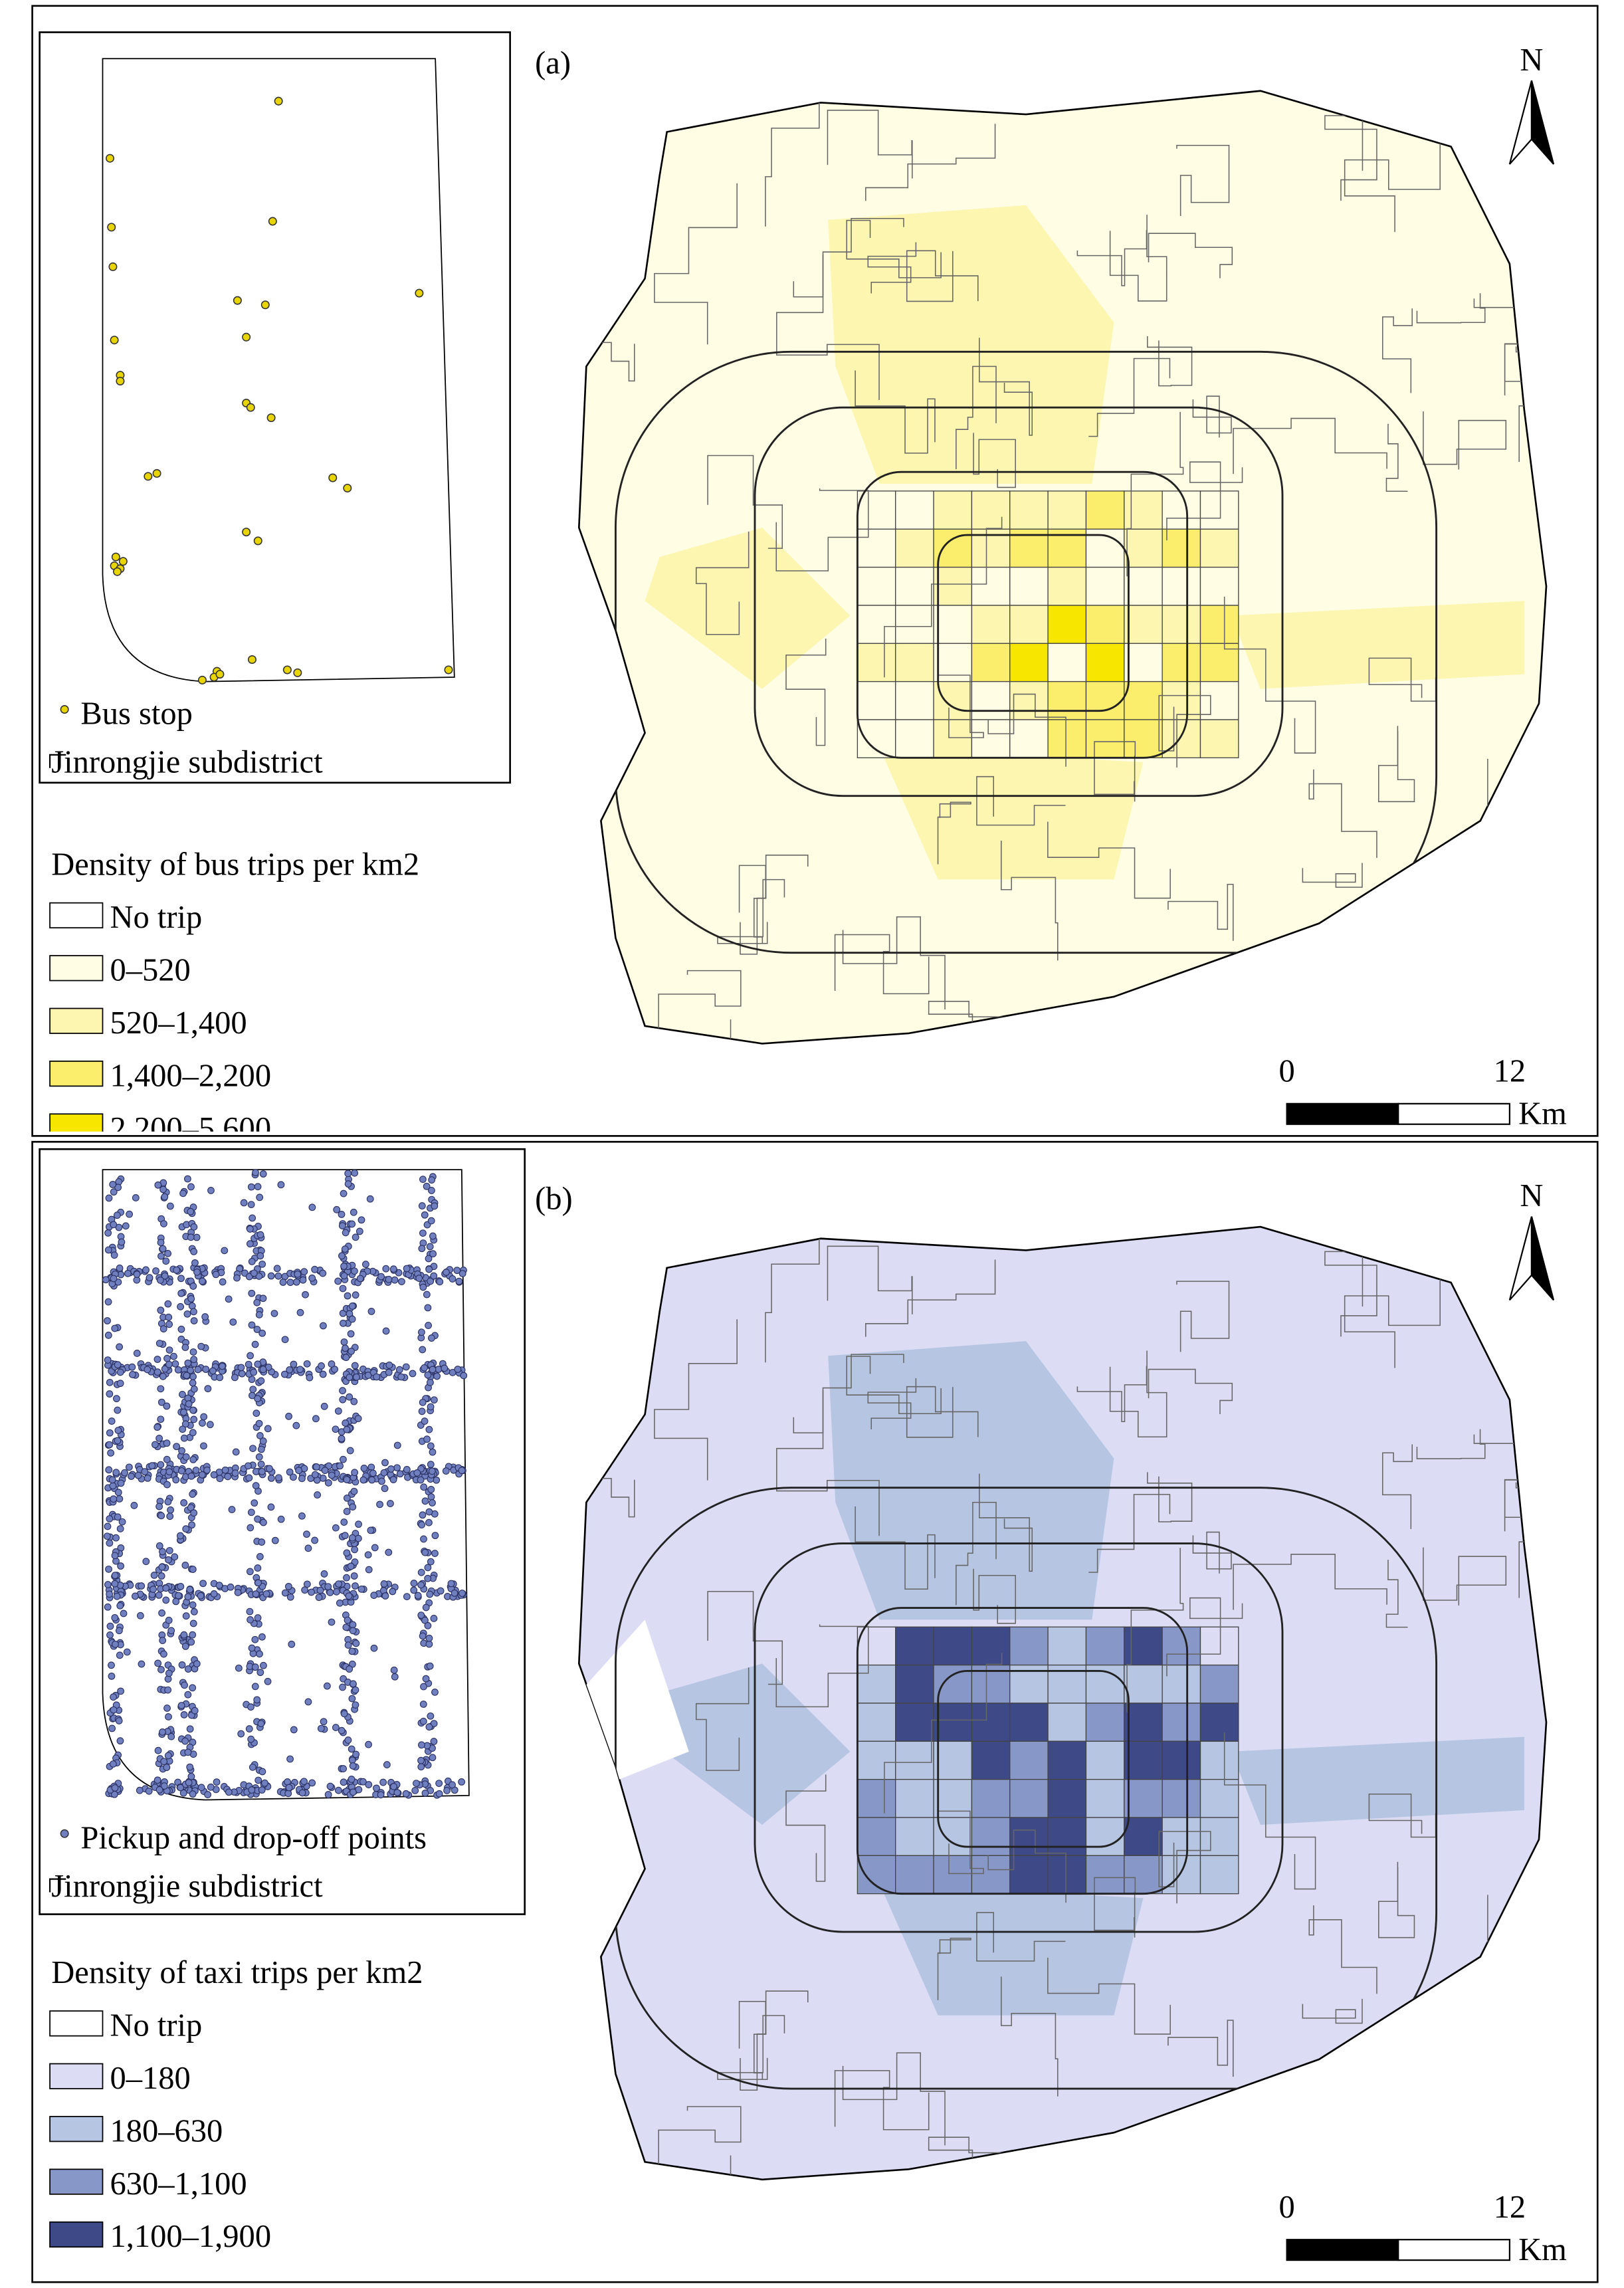  I want to click on legend-label: 520–1,400, so click(178, 1023).